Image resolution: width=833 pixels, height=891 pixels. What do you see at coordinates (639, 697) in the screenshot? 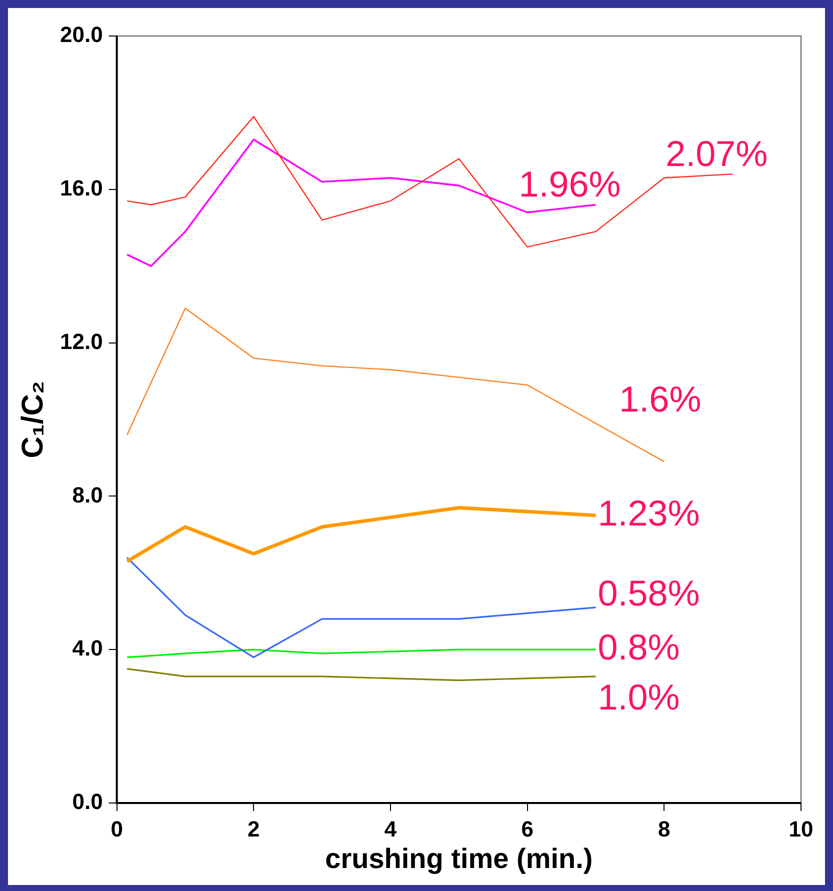
I see `series-label: 1.0%` at bounding box center [639, 697].